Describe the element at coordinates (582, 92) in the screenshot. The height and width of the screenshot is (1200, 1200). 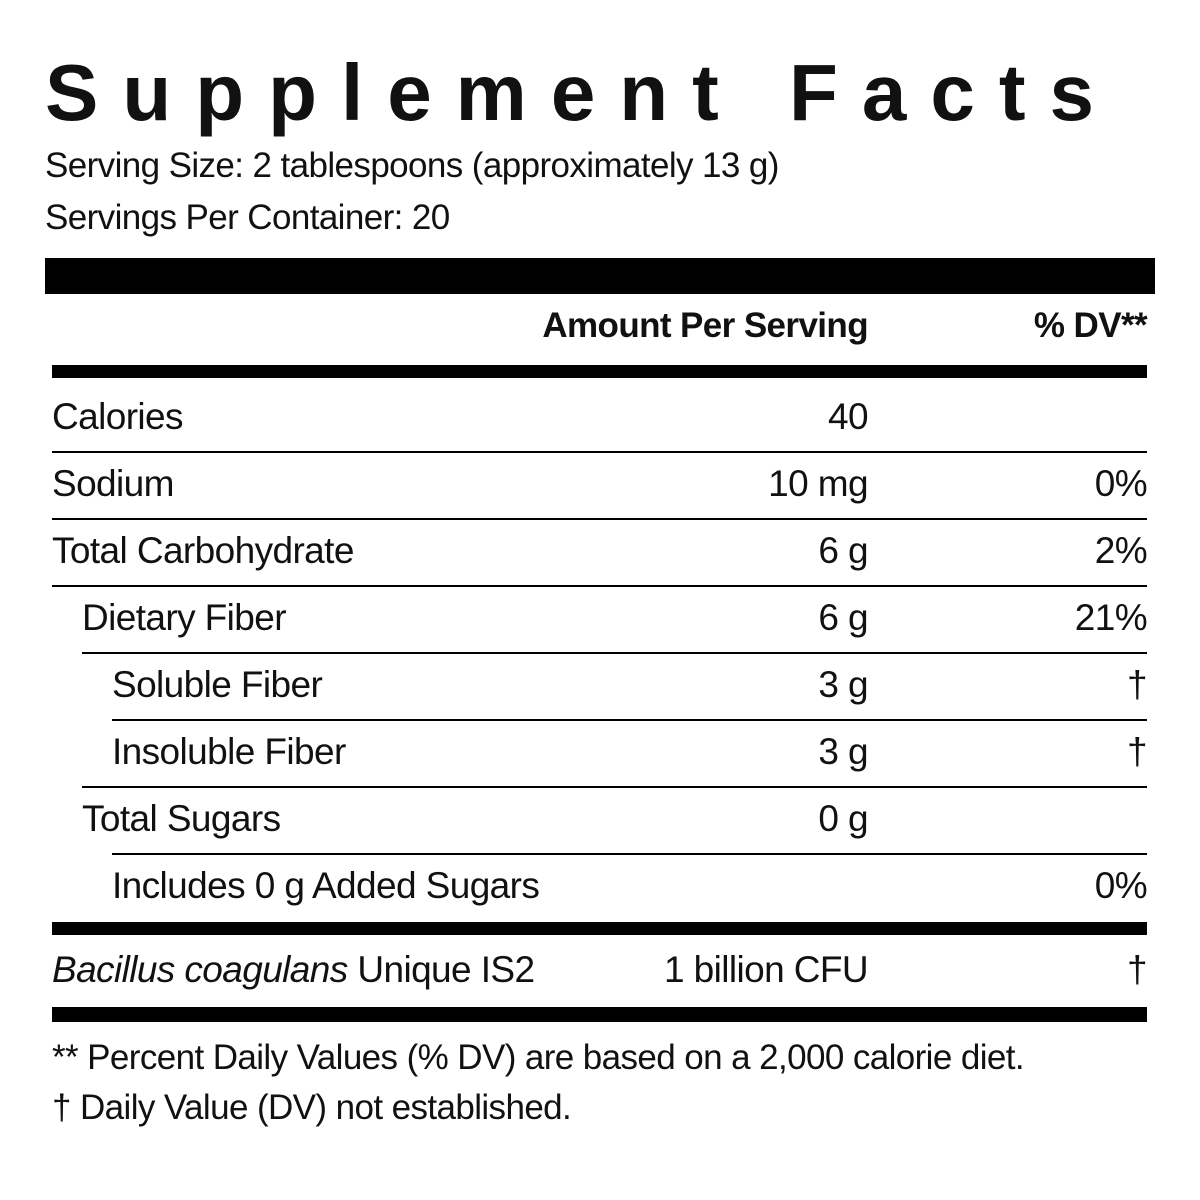
I see `title: Supplement Facts` at that location.